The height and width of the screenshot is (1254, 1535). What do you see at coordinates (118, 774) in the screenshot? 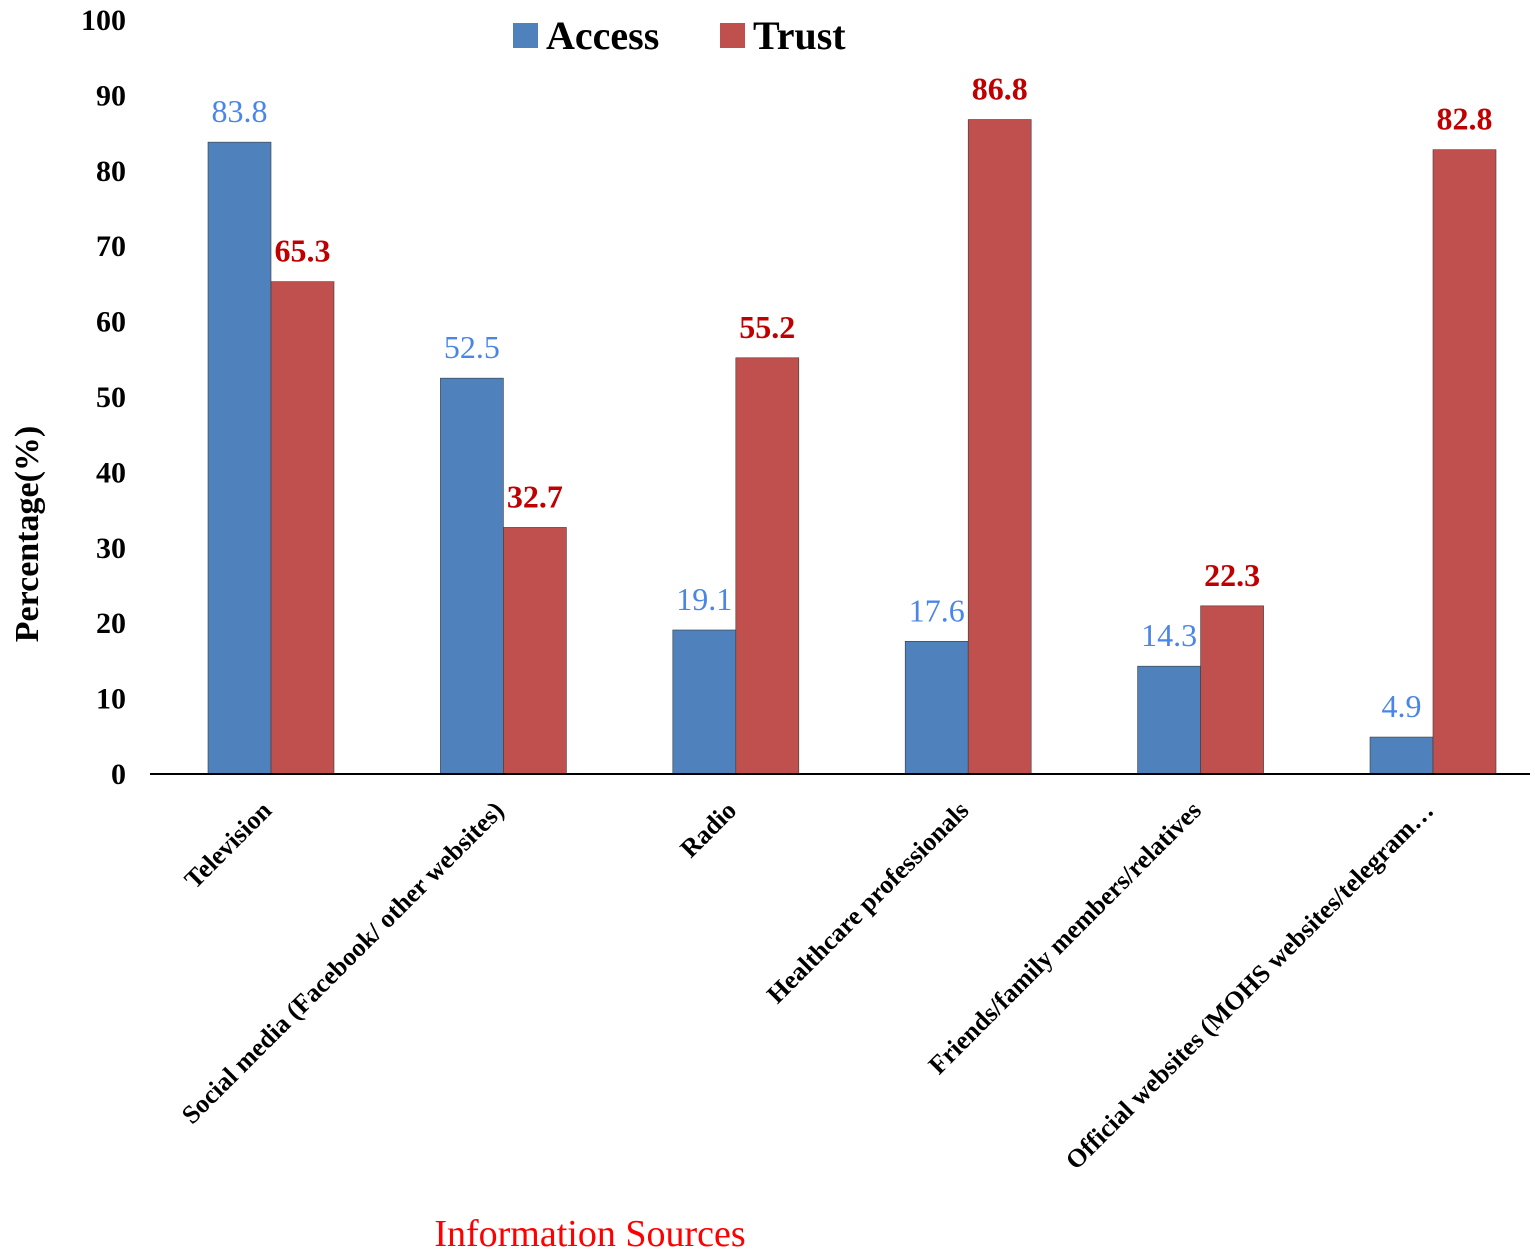
I see `y-tick-label: 0` at bounding box center [118, 774].